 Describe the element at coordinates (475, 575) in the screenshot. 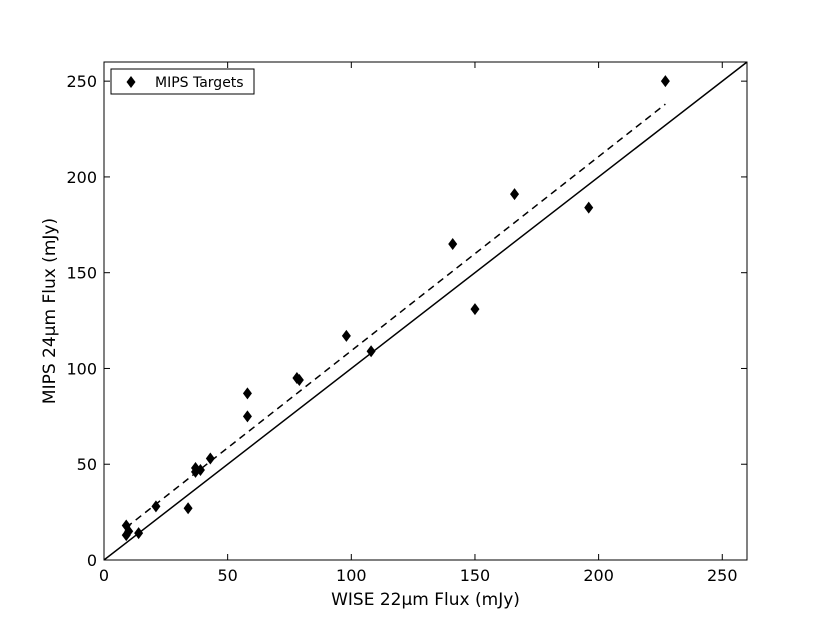

I see `x-tick-label: 150` at that location.